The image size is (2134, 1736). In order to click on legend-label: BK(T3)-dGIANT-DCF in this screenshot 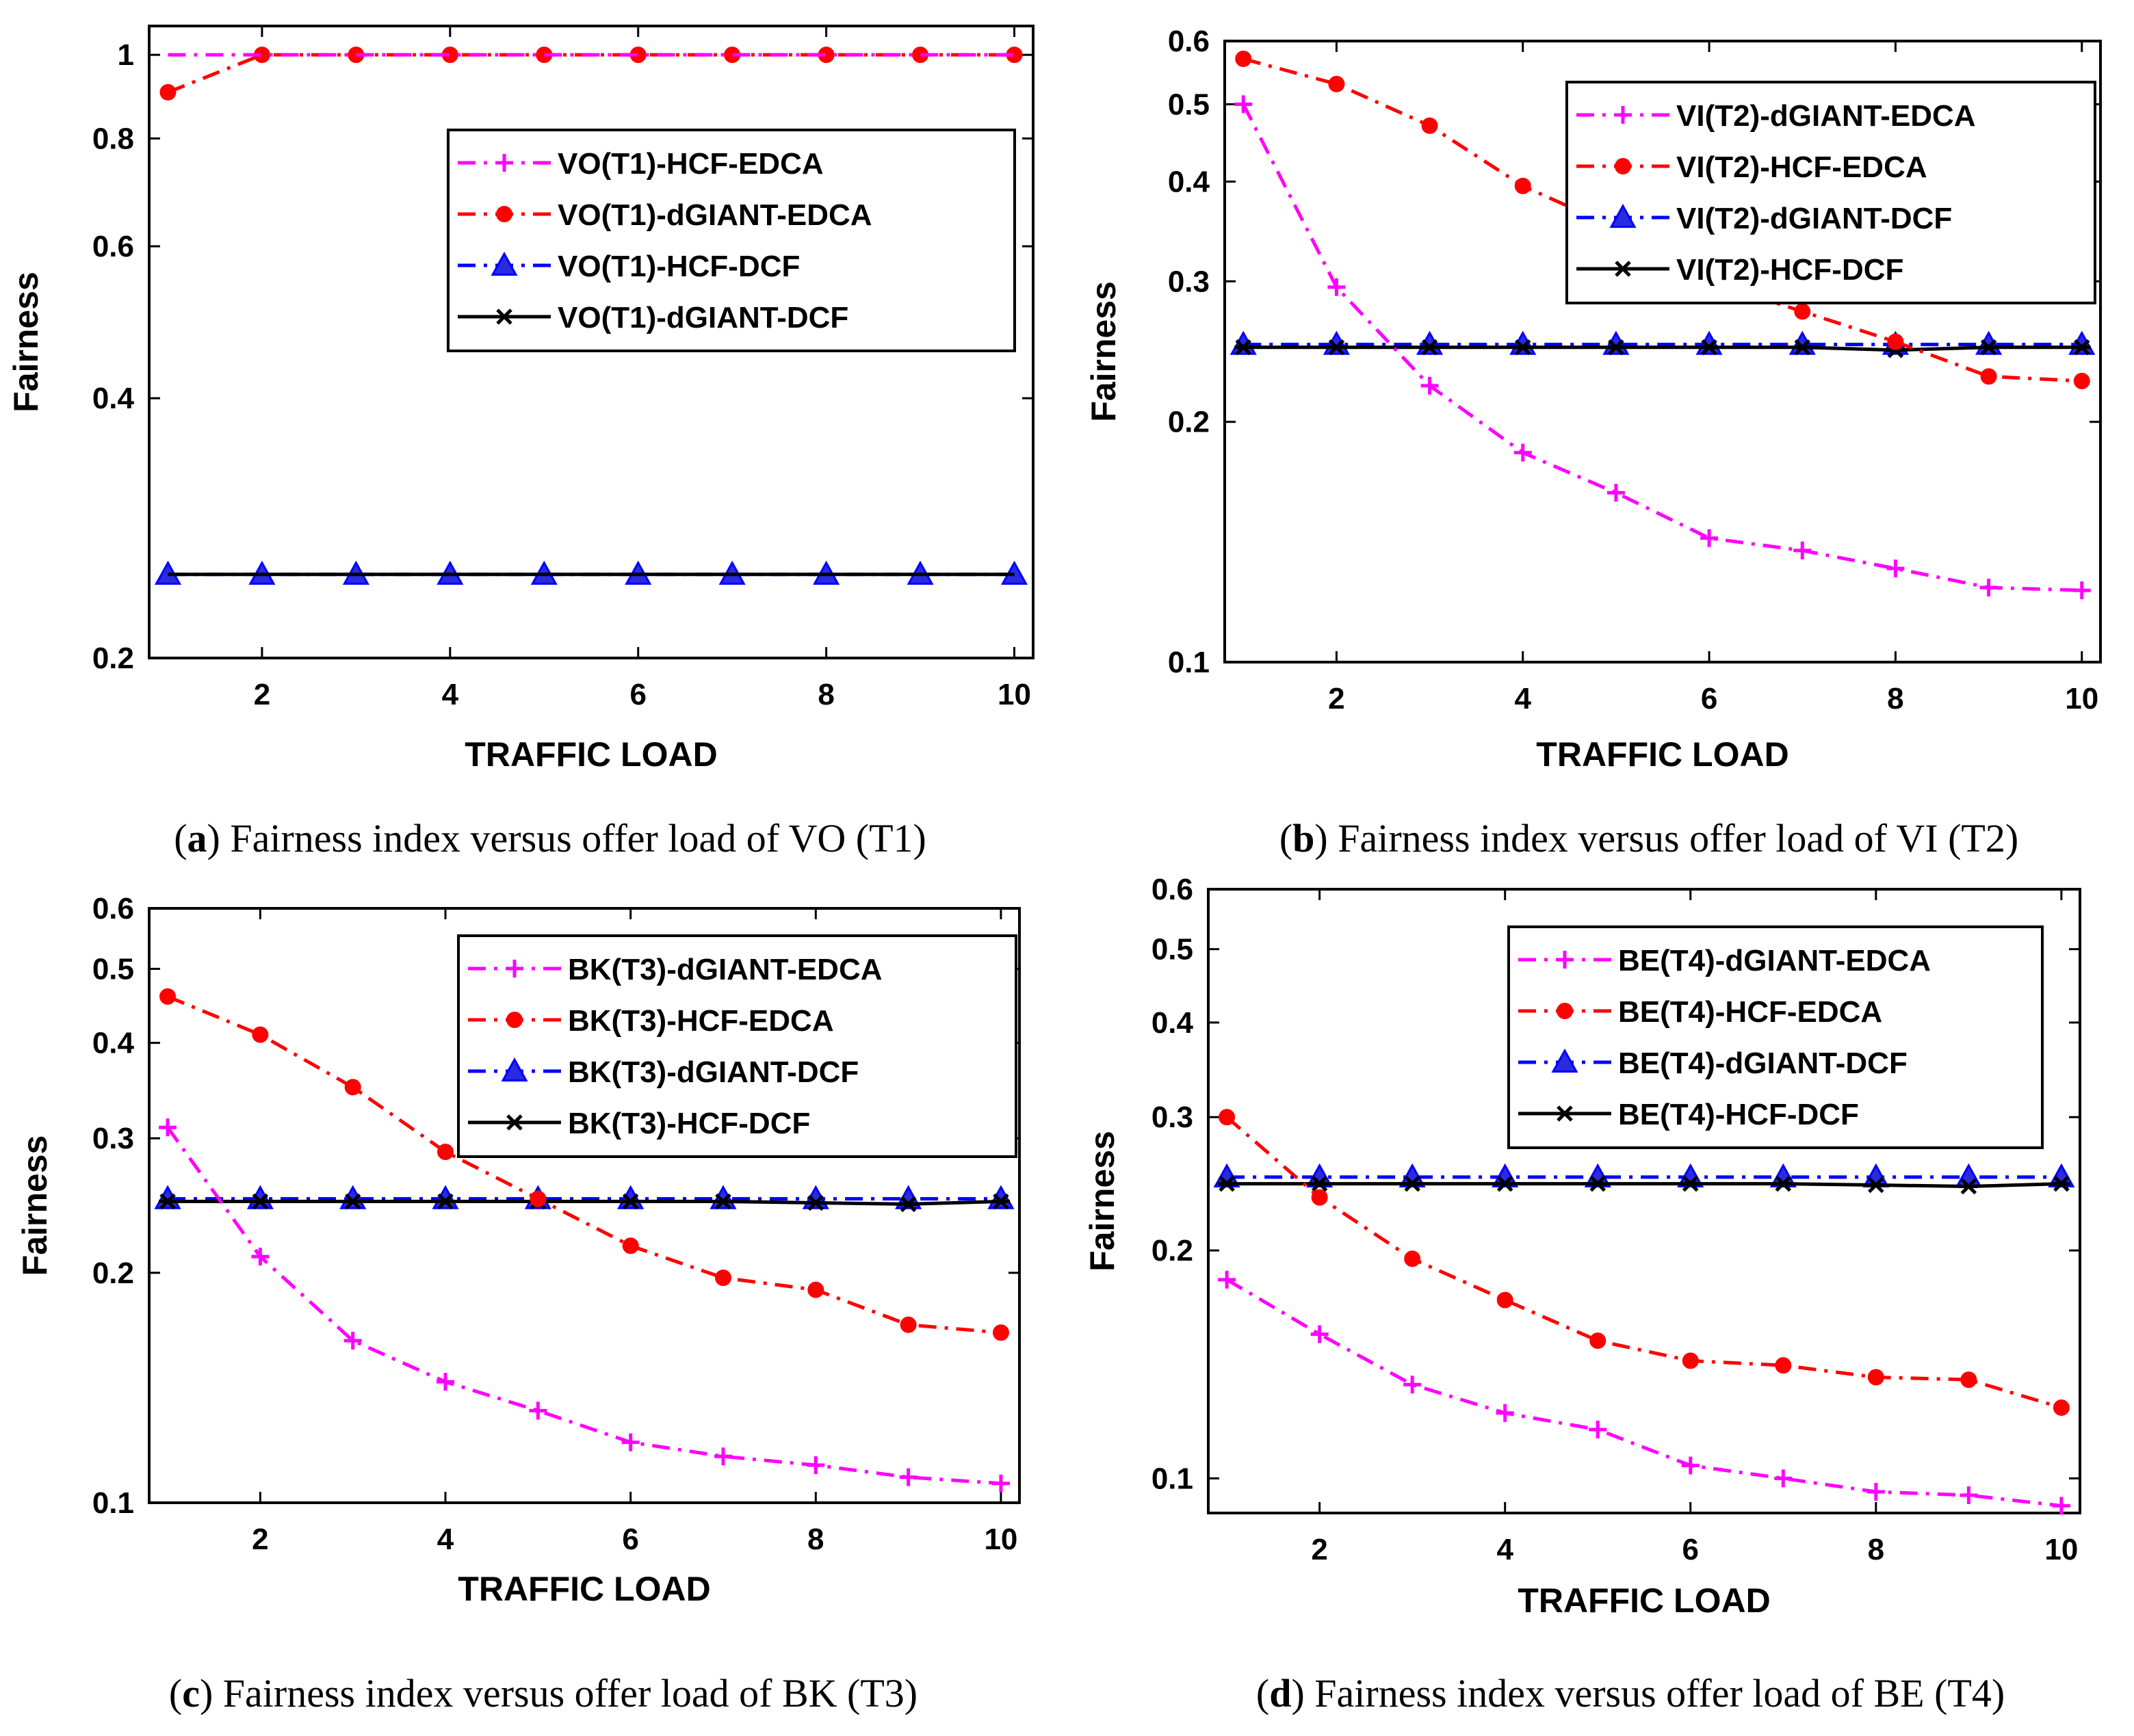, I will do `click(713, 1072)`.